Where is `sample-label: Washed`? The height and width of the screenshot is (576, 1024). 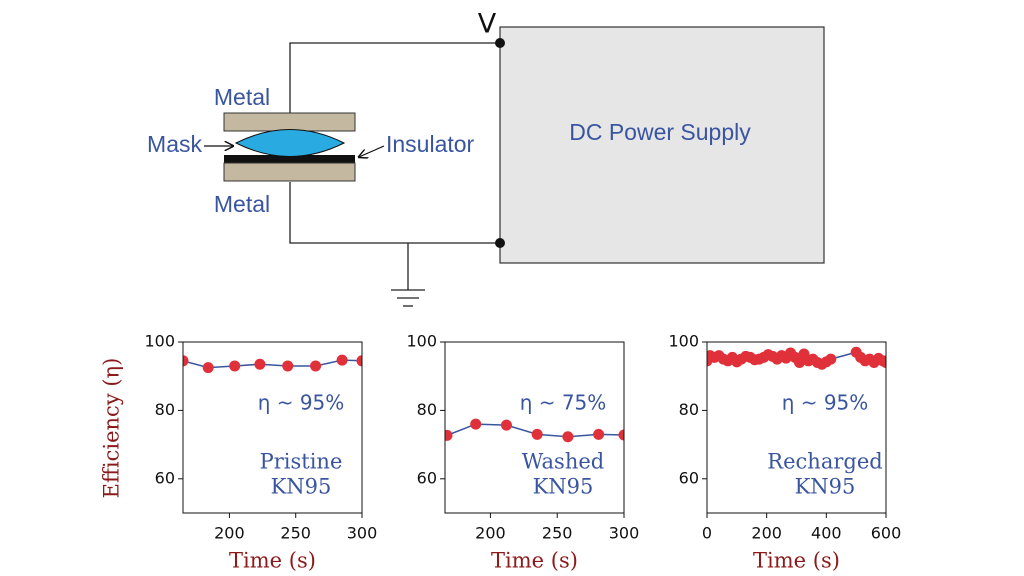 sample-label: Washed is located at coordinates (563, 462).